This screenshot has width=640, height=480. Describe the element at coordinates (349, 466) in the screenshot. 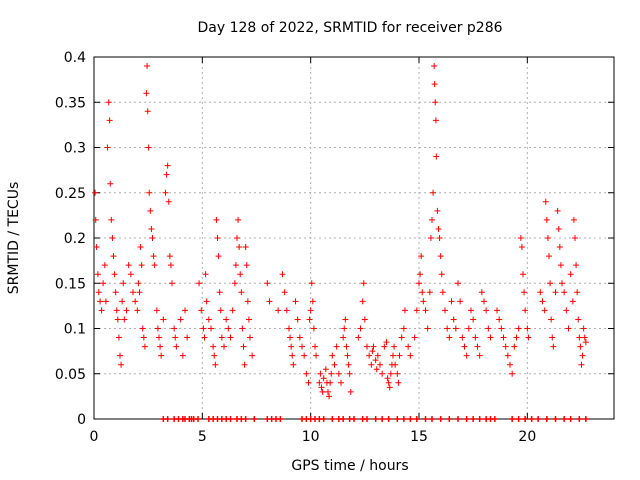

I see `x-axis-label: GPS time / hours` at that location.